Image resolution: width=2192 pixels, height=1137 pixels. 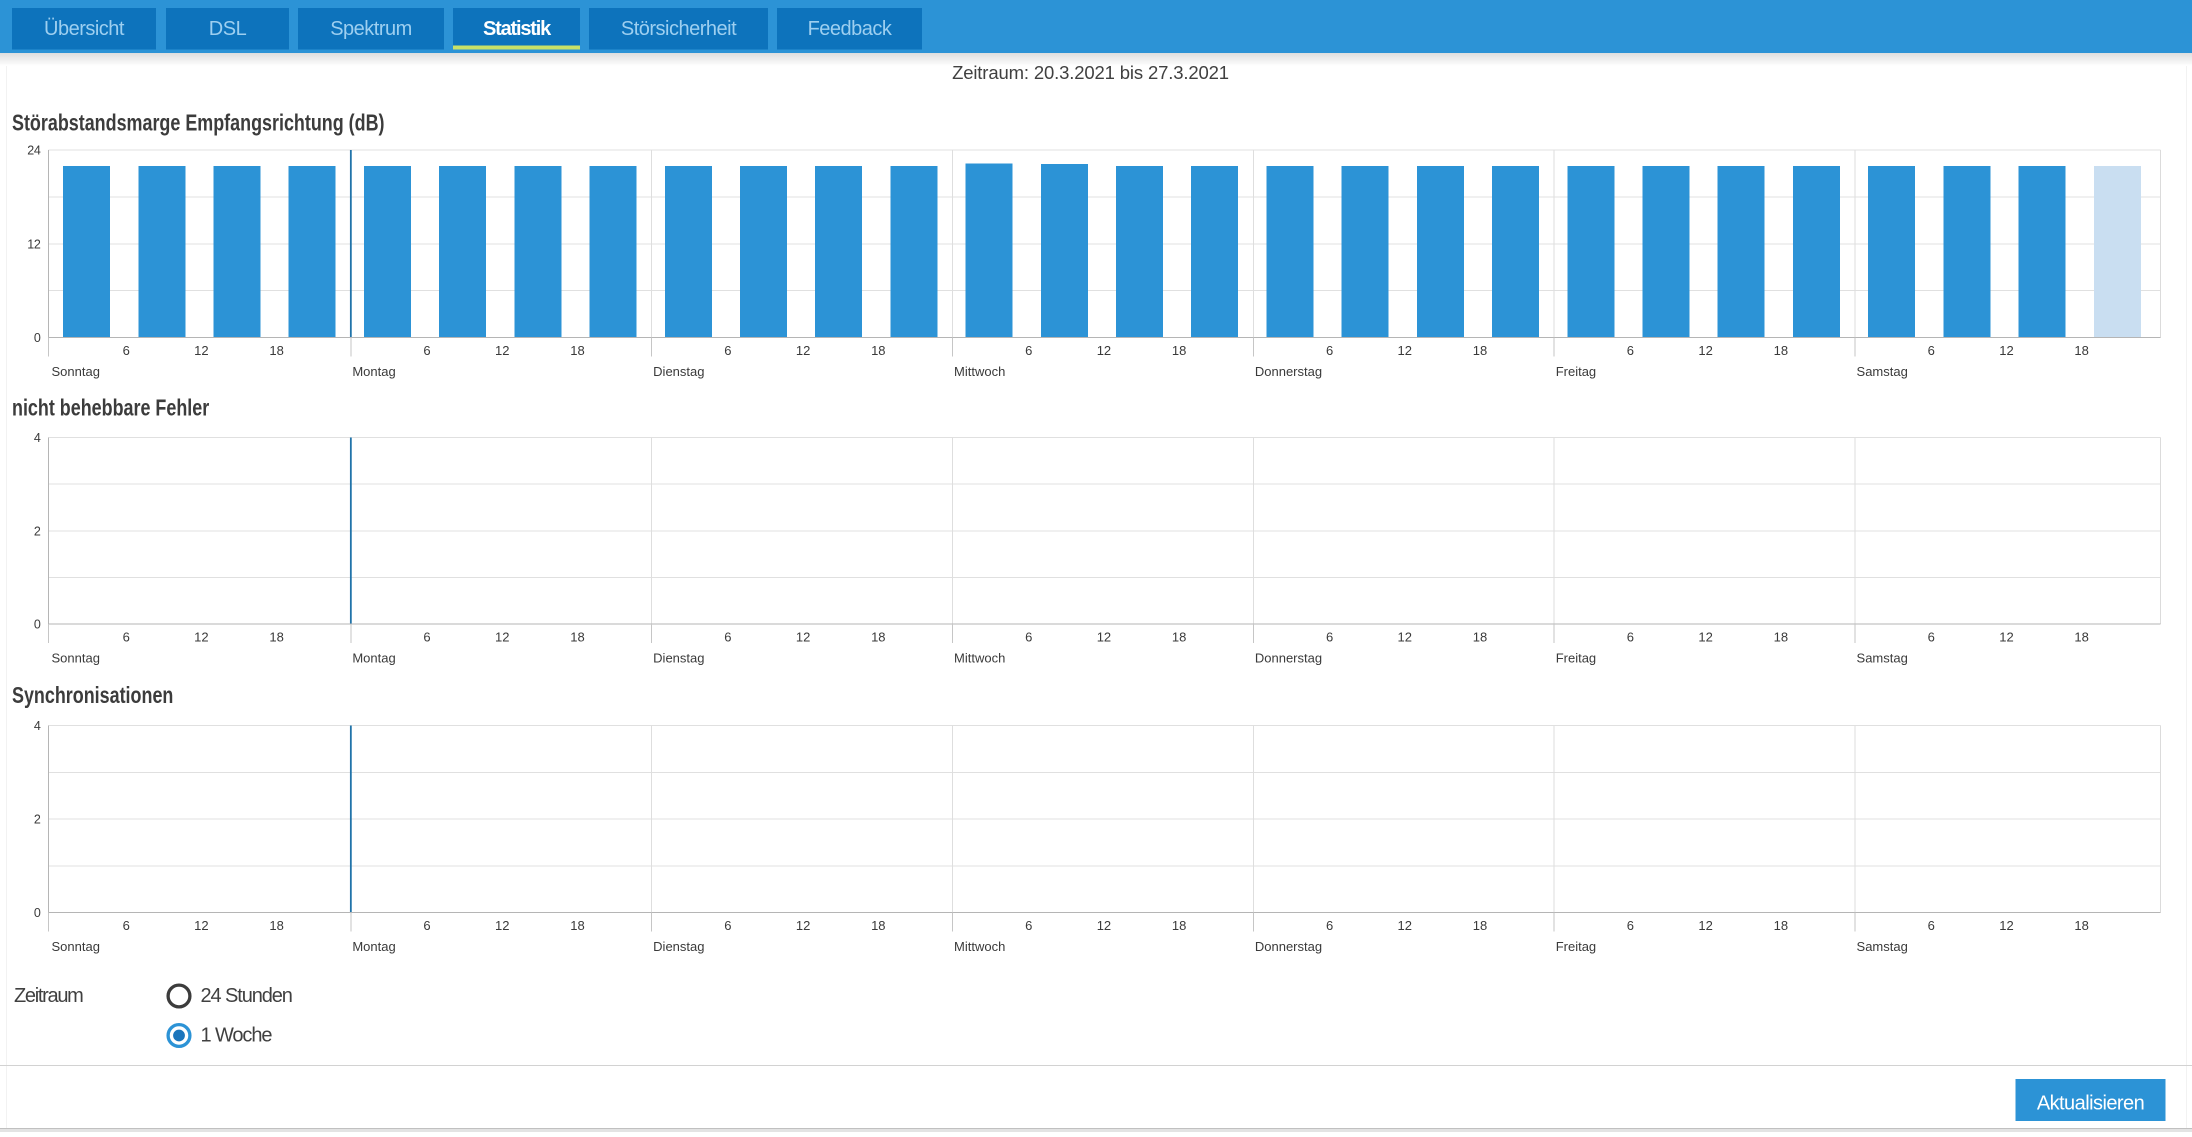 What do you see at coordinates (517, 29) in the screenshot?
I see `svg-text: Statistik` at bounding box center [517, 29].